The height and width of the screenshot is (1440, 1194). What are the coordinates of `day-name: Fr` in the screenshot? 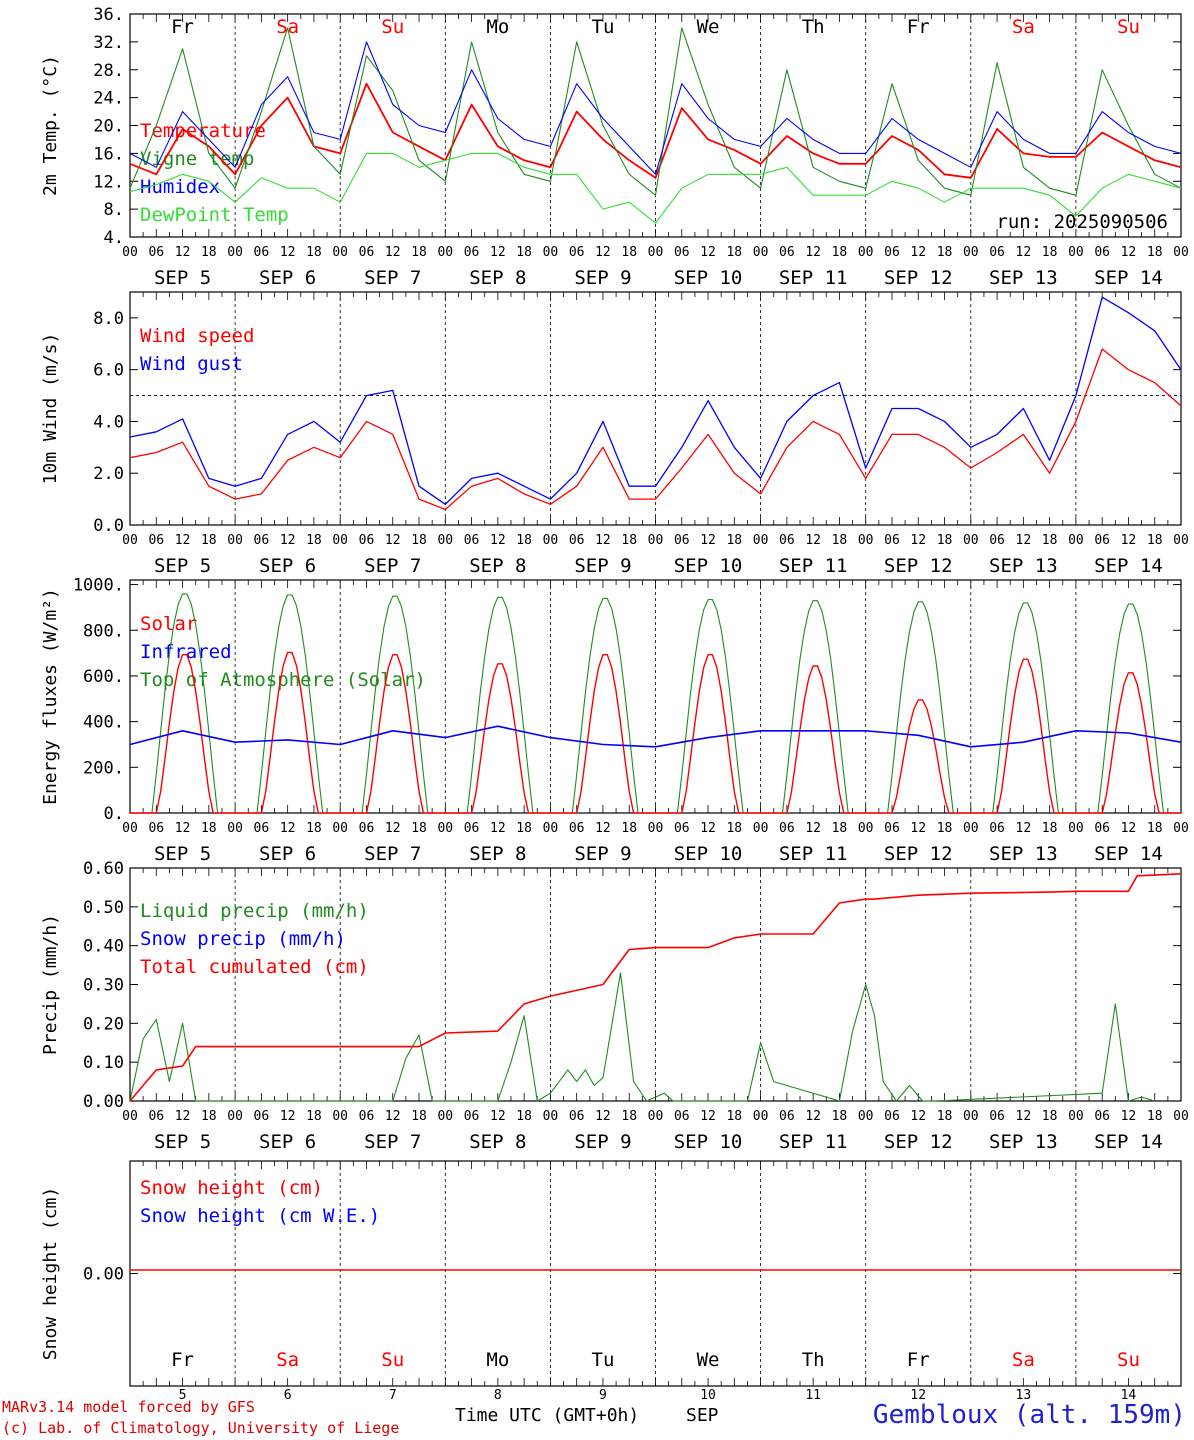 It's located at (182, 27).